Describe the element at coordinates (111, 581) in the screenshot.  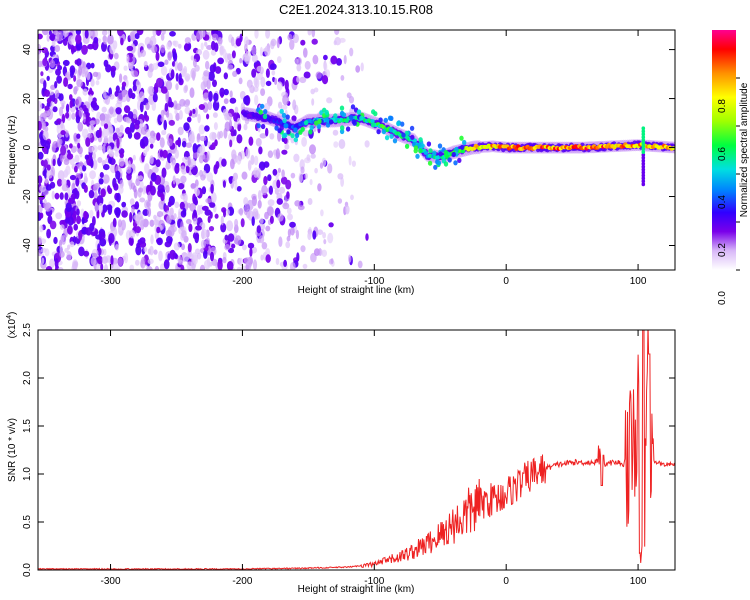
I see `snr-x-tick-label: -300` at that location.